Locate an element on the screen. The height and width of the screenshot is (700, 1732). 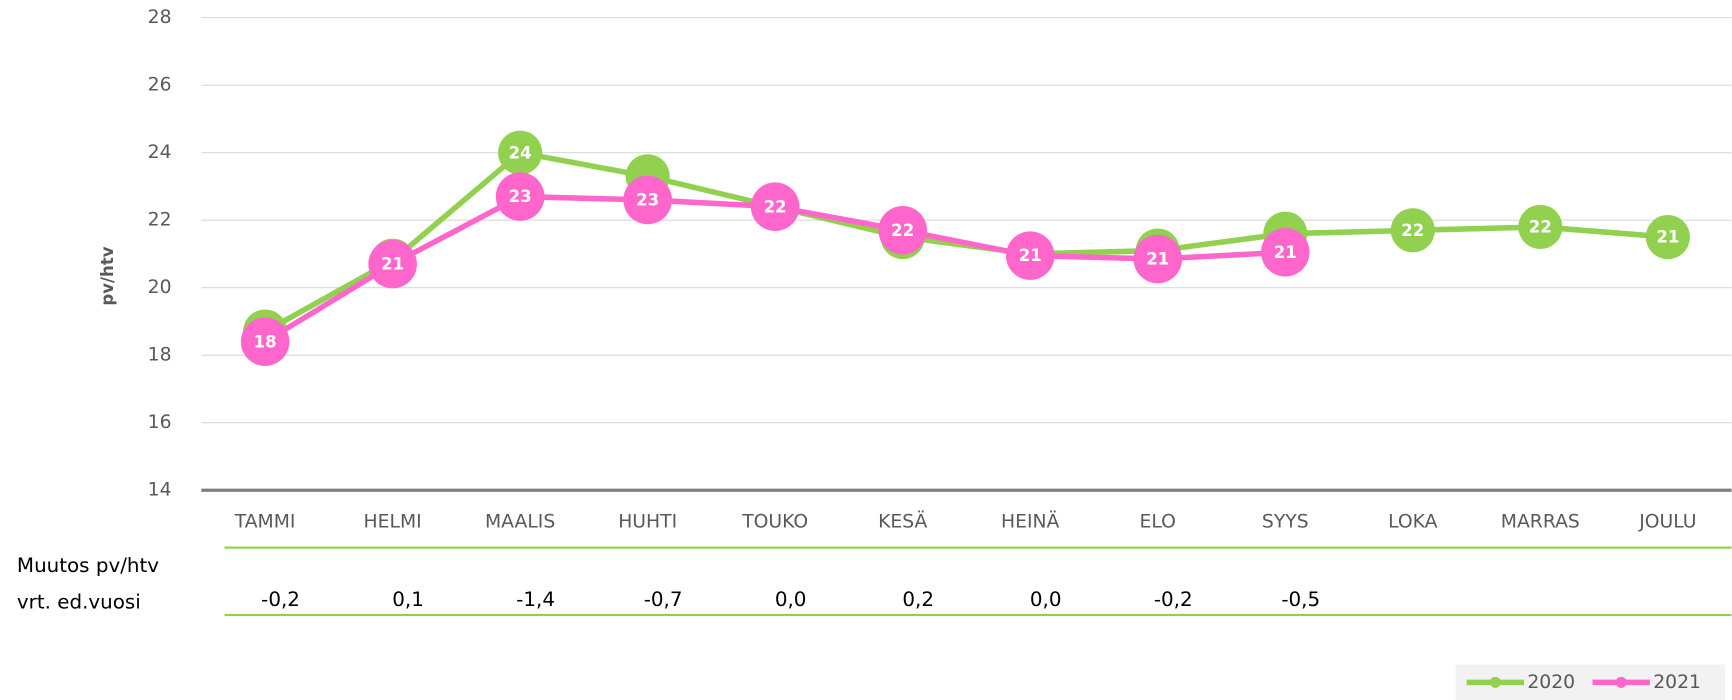
data-label: 18 is located at coordinates (265, 341).